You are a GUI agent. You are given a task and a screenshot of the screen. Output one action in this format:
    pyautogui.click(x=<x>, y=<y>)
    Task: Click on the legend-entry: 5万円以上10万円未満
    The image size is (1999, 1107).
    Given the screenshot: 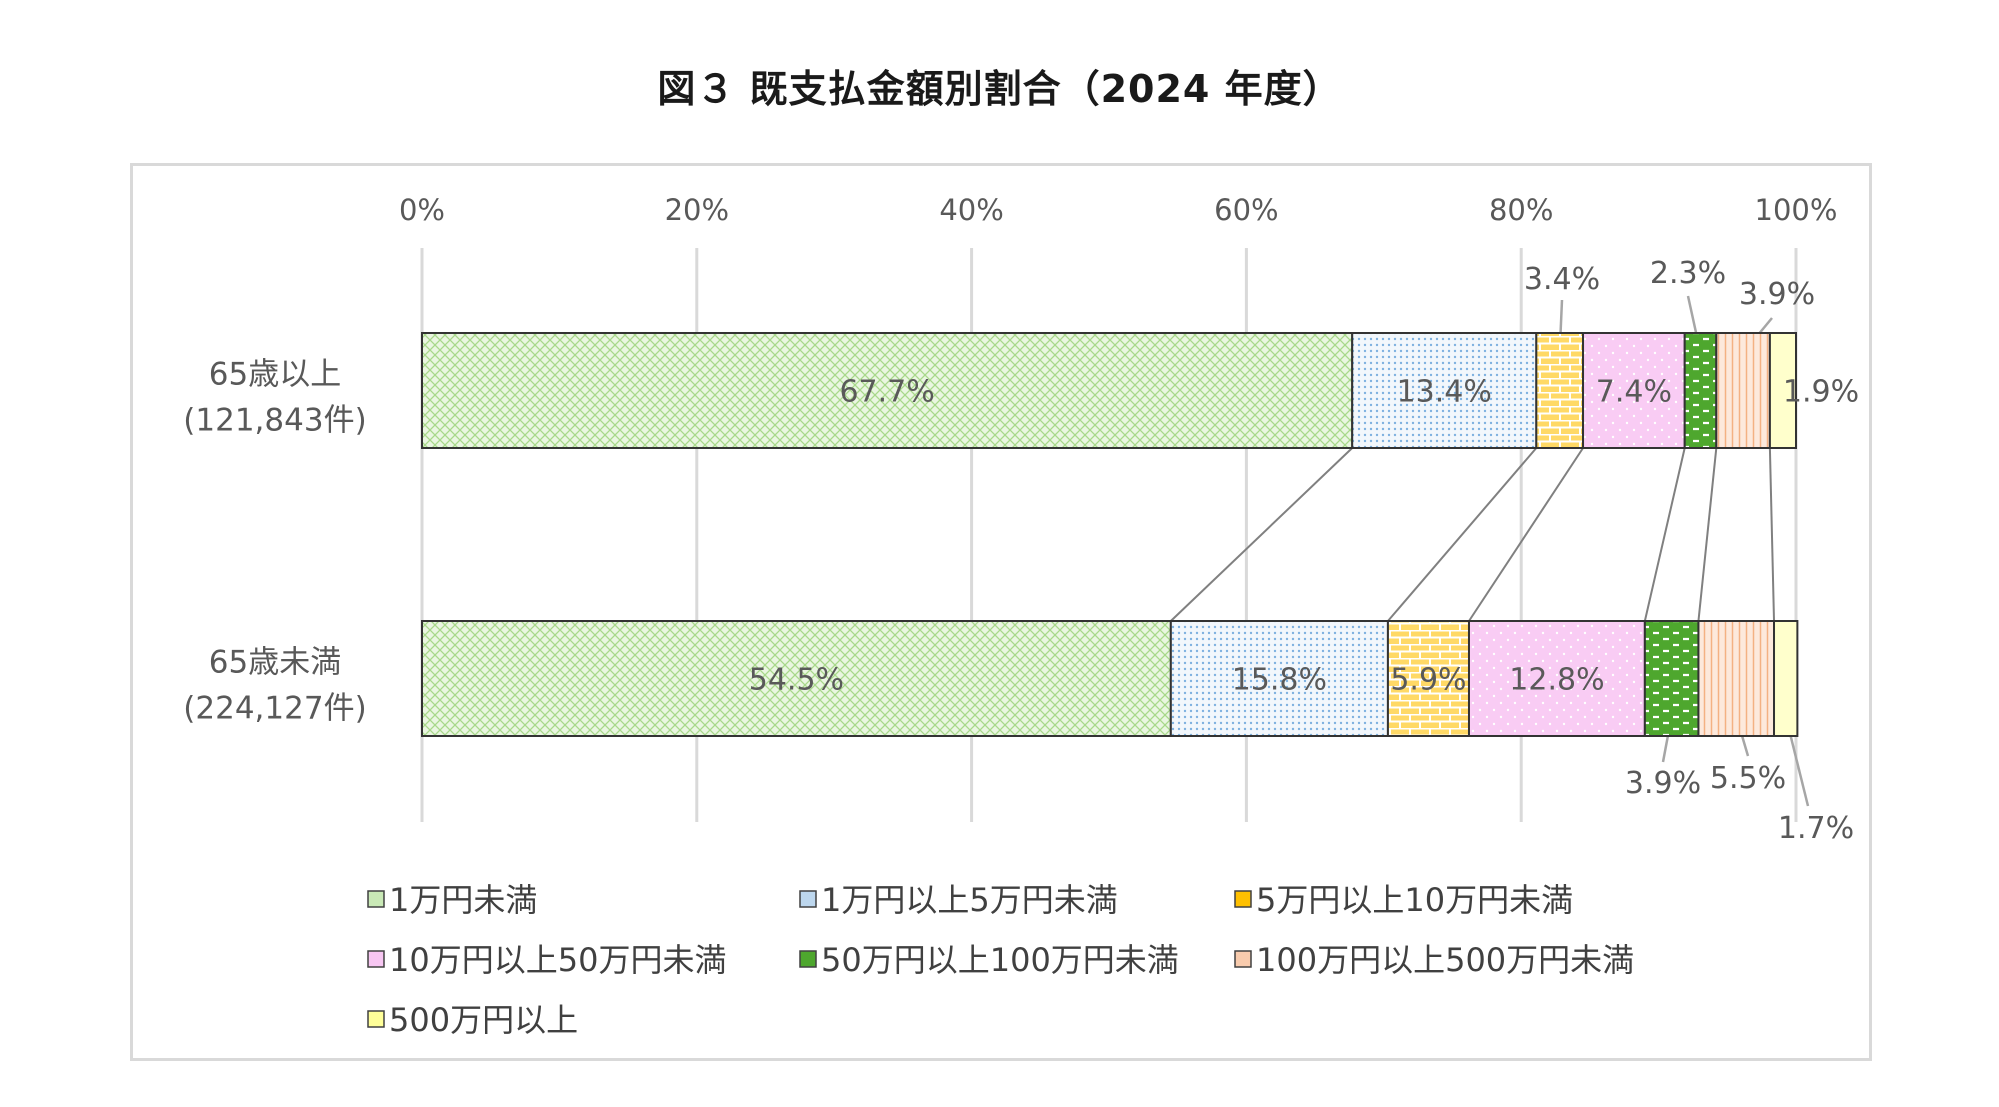 What is the action you would take?
    pyautogui.click(x=1414, y=900)
    